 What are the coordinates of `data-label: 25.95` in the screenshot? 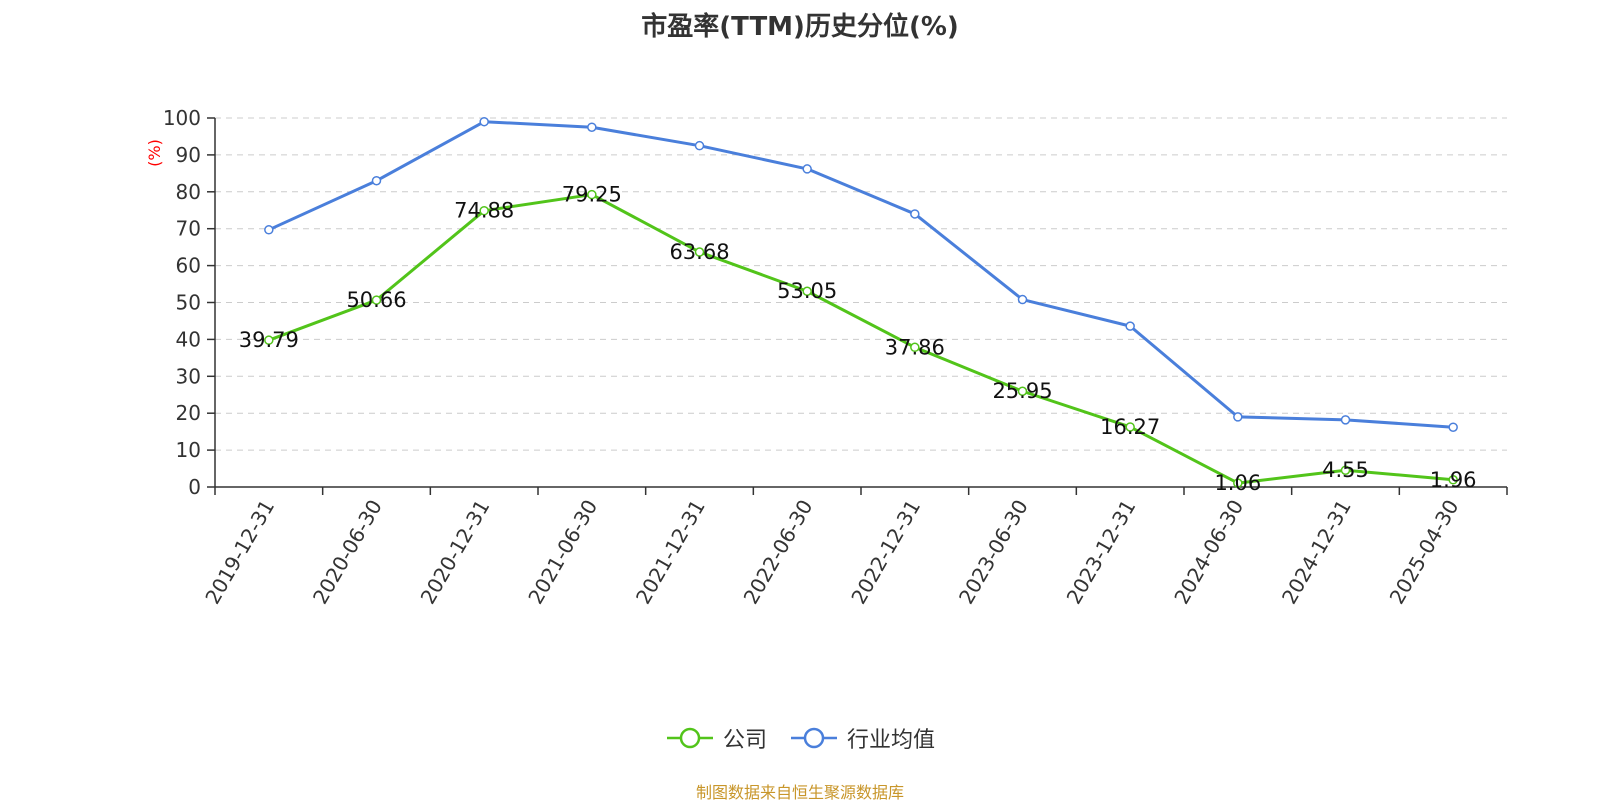 It's located at (1022, 391).